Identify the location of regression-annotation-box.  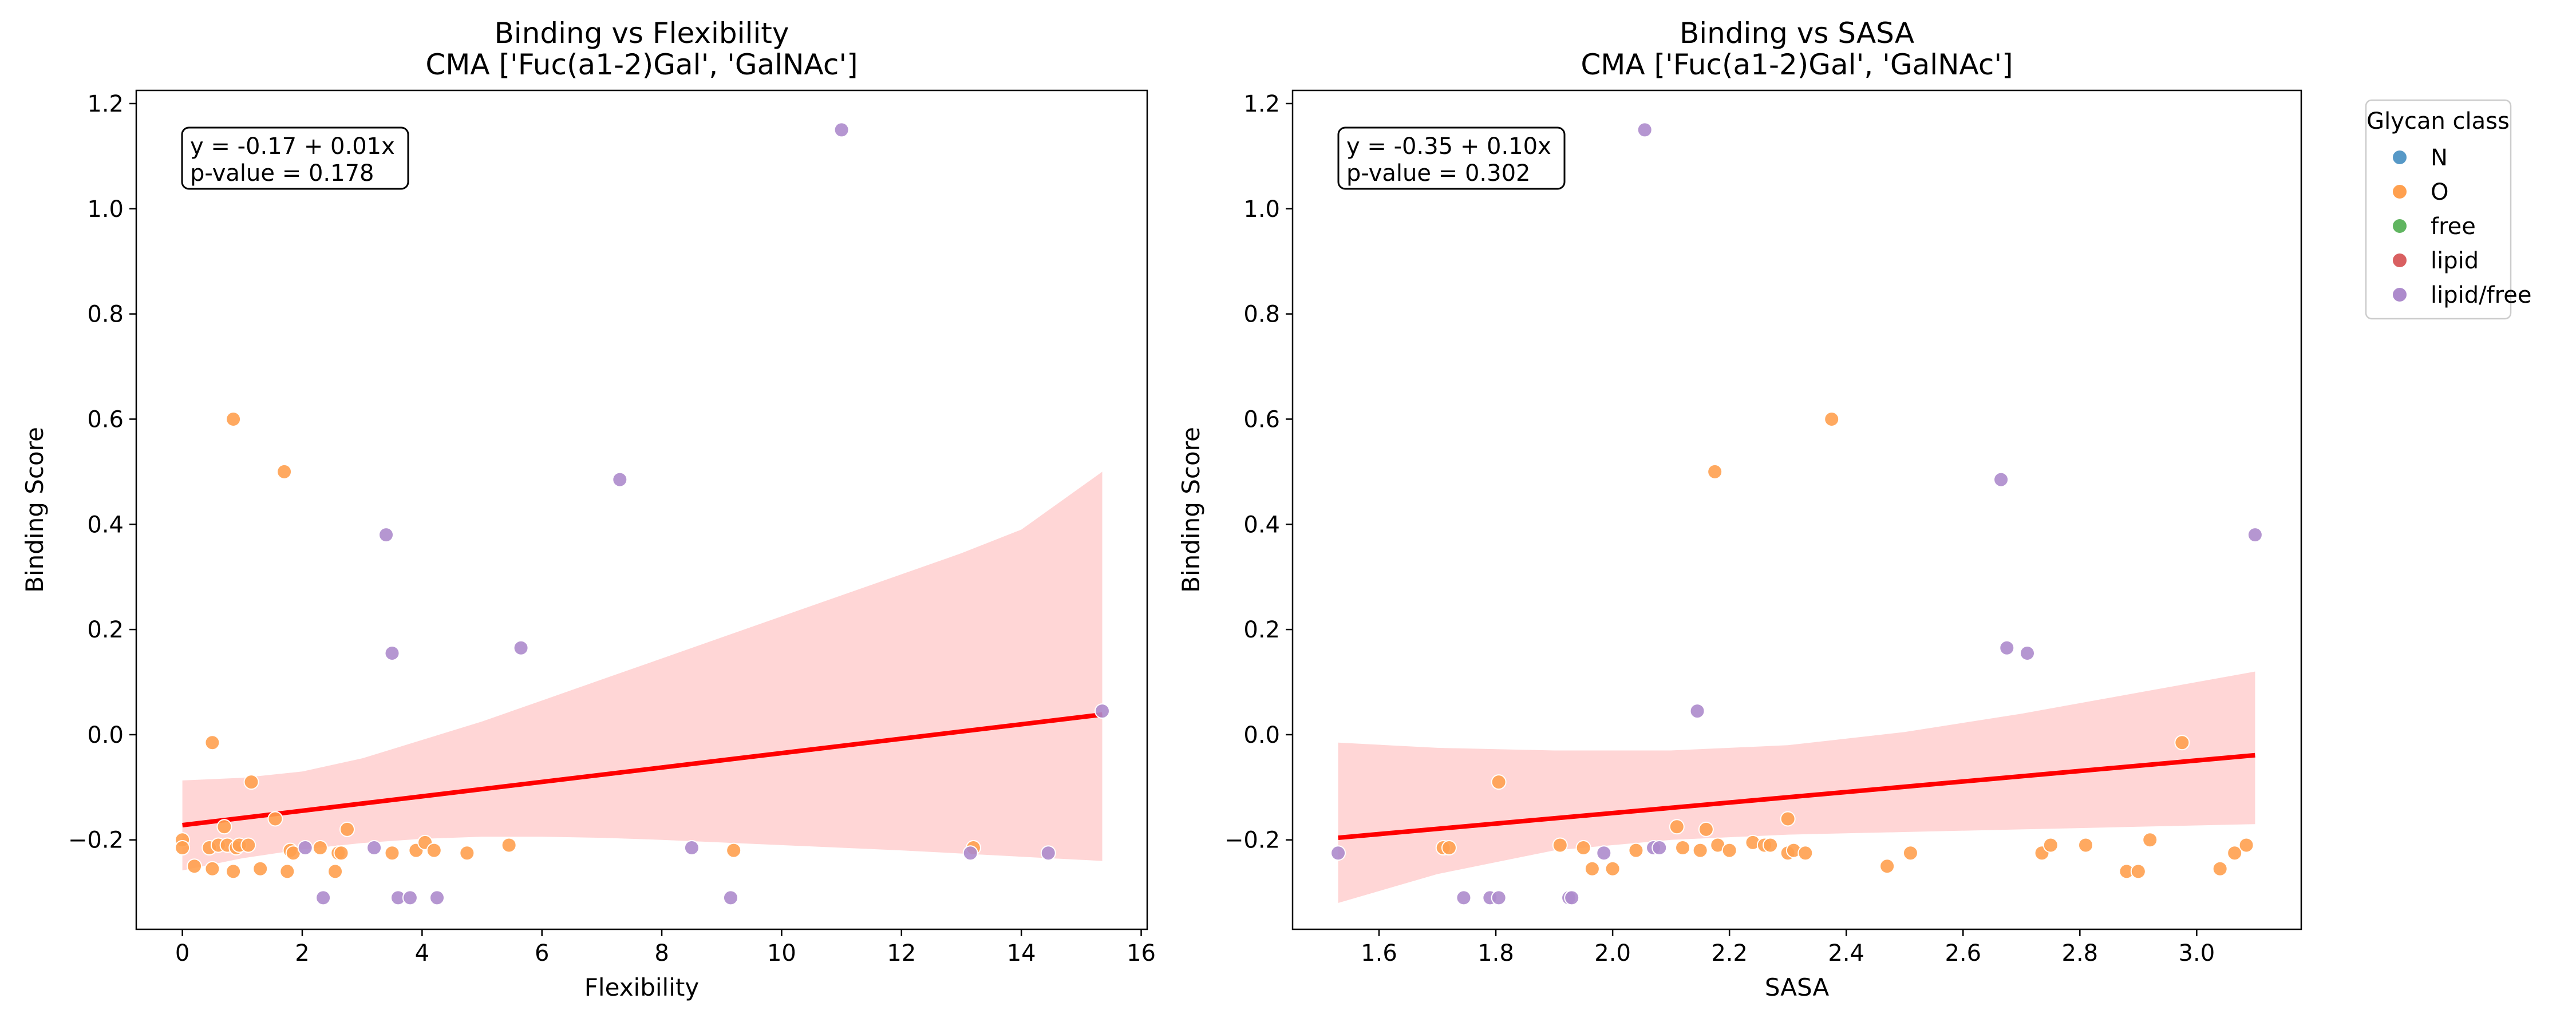
(295, 158).